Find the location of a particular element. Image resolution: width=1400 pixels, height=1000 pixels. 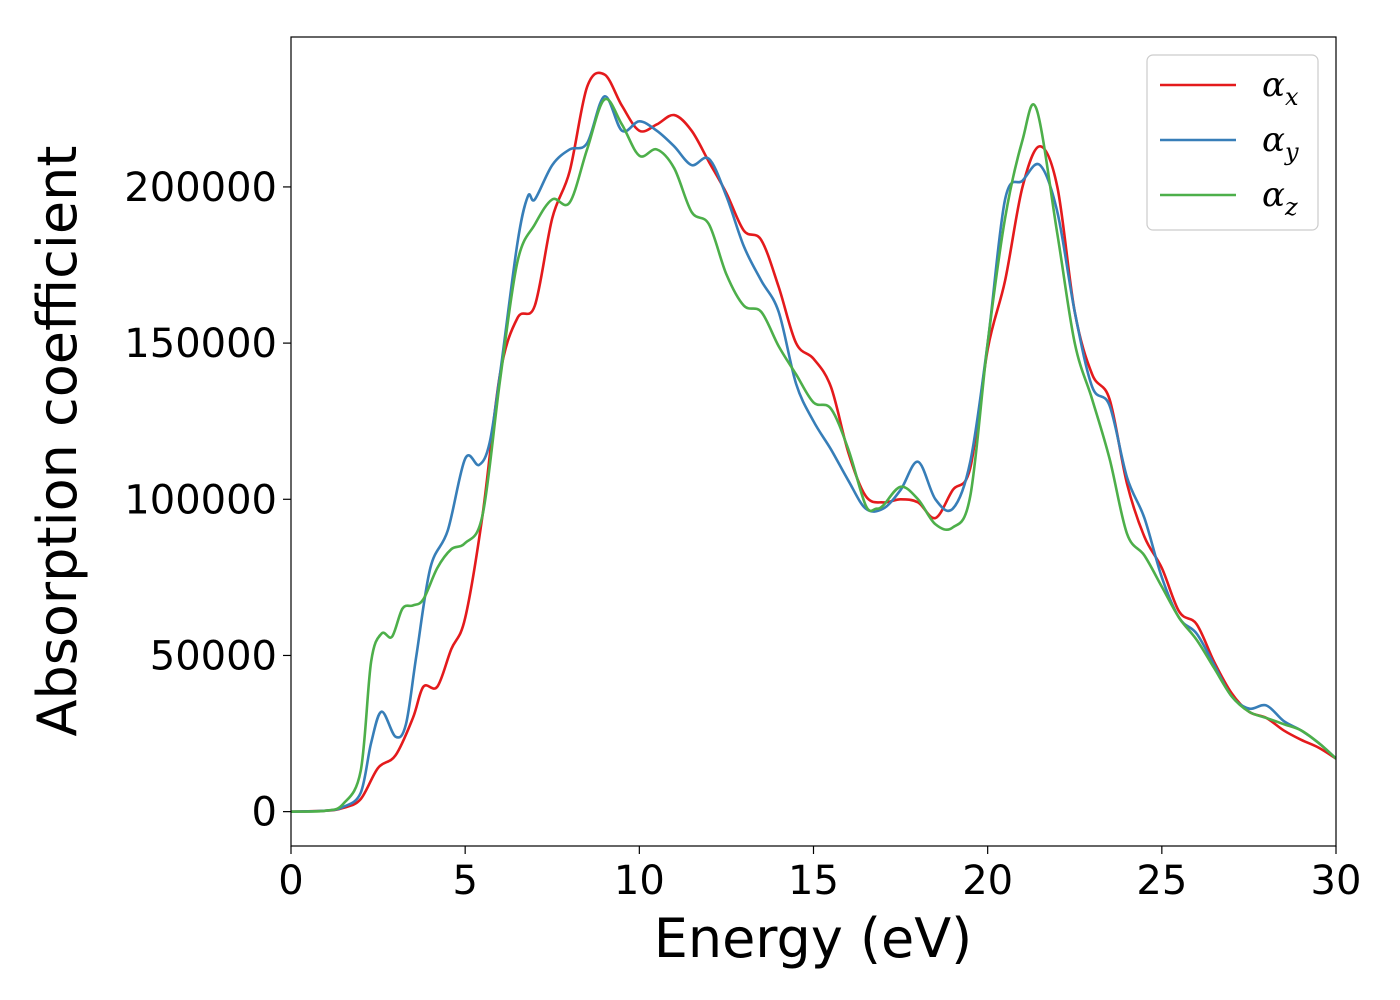

legend: αx αy αz is located at coordinates (1232, 142).